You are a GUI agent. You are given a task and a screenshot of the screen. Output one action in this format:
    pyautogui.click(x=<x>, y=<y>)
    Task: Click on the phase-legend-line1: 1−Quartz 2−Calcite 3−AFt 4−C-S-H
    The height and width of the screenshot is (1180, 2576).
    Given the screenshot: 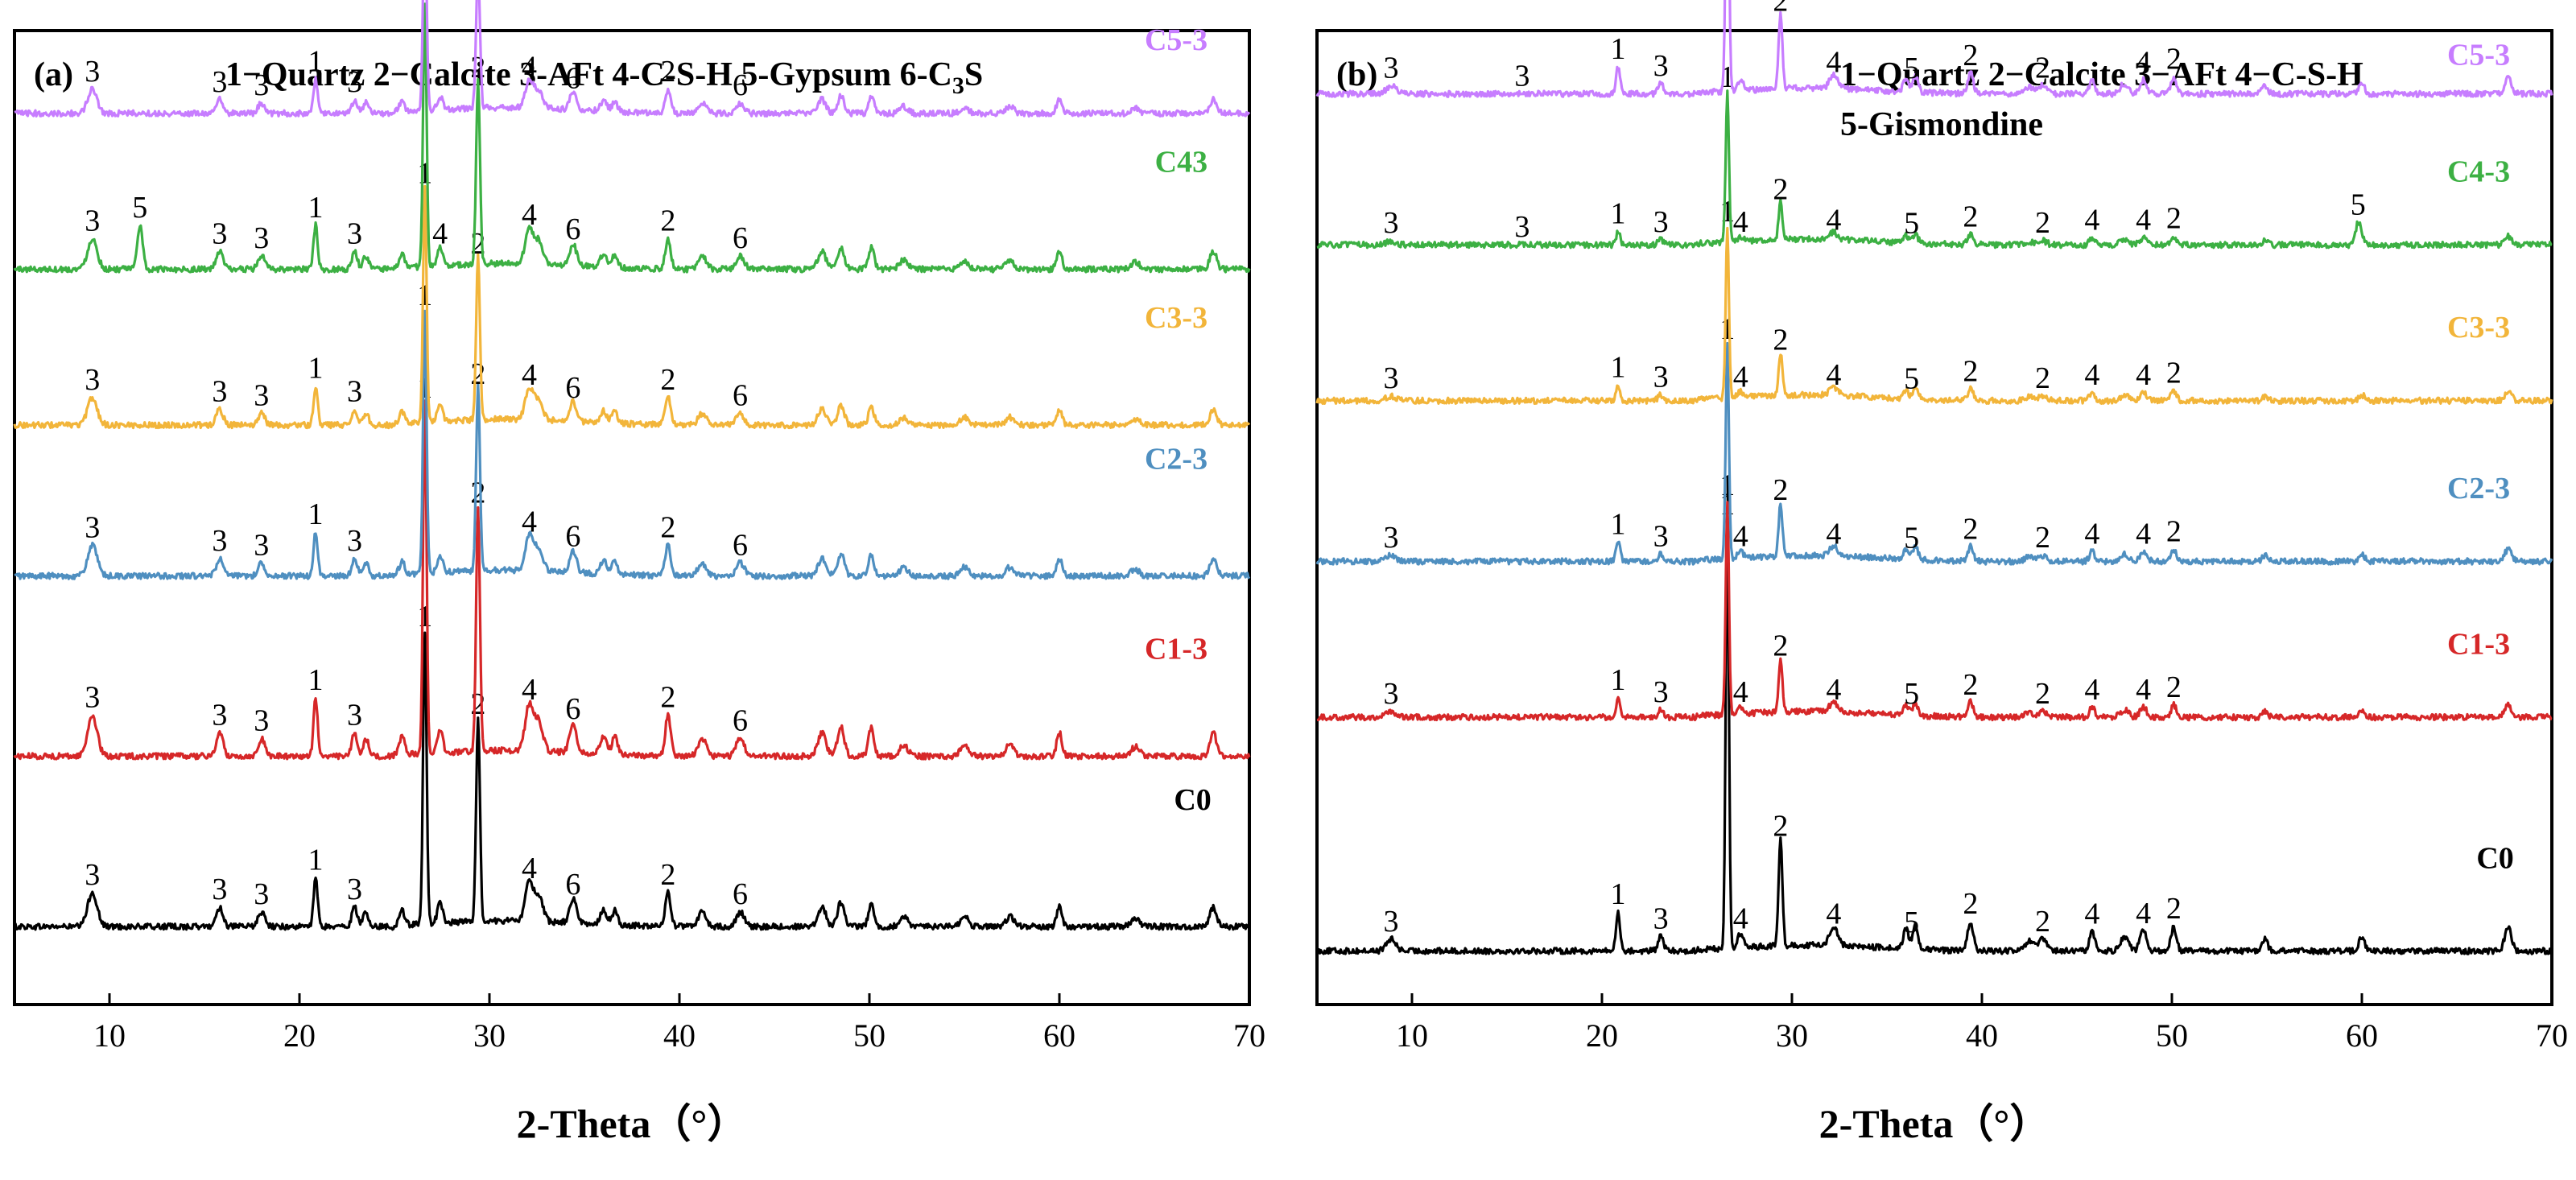 What is the action you would take?
    pyautogui.click(x=2101, y=75)
    